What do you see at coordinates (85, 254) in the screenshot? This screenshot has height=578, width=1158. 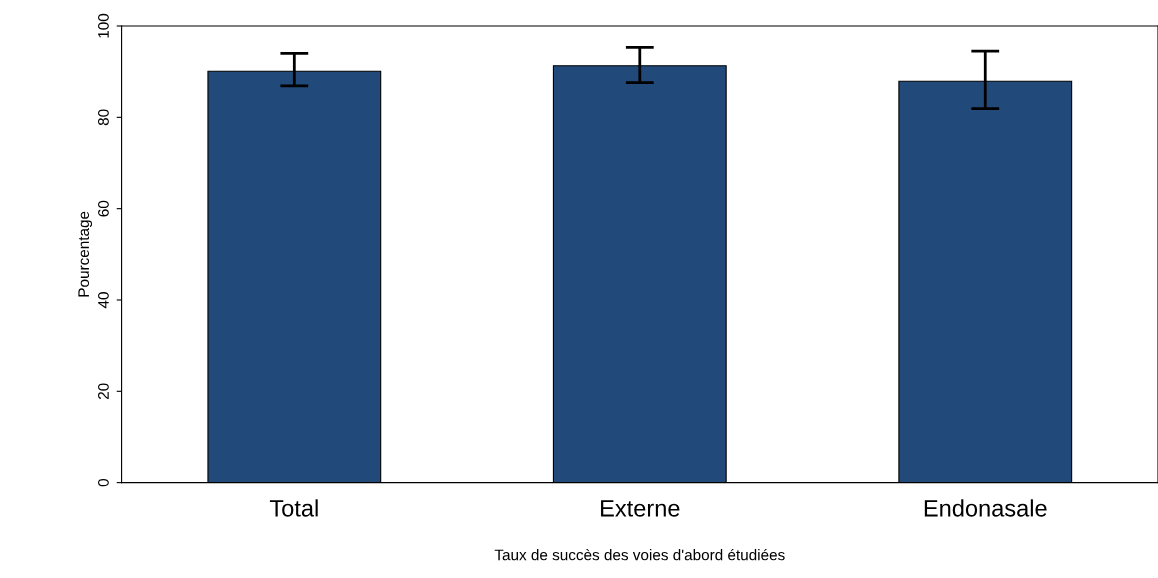 I see `y-axis-title: Pourcentage` at bounding box center [85, 254].